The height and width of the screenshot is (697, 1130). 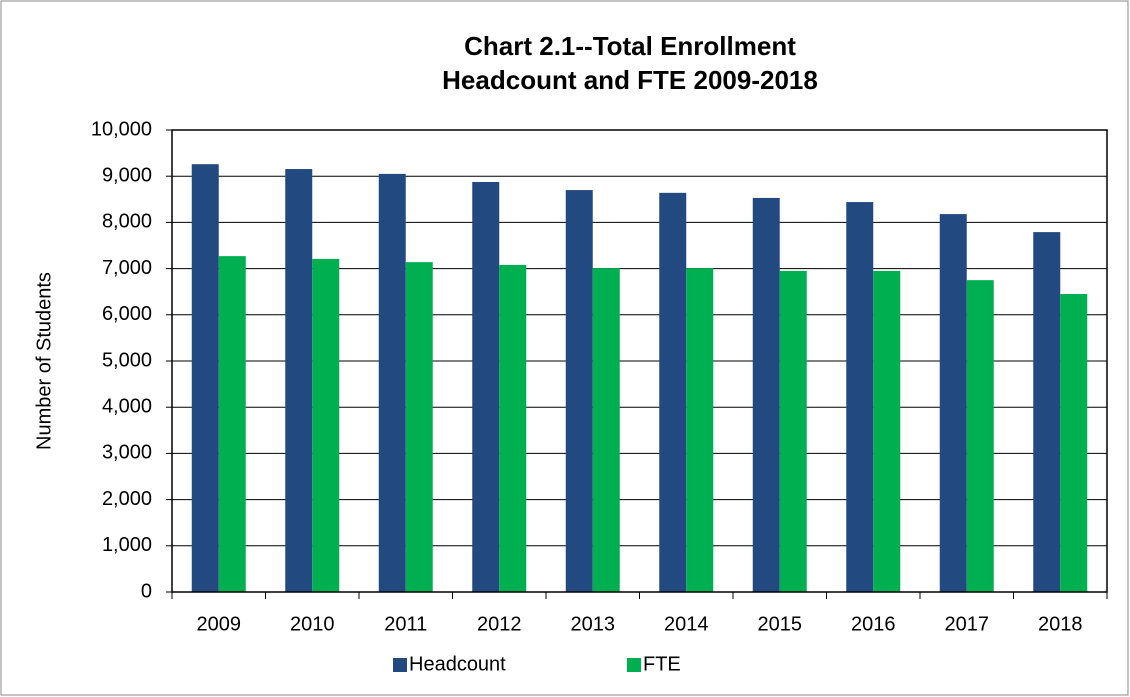 What do you see at coordinates (127, 360) in the screenshot?
I see `y-tick-label: 5,000` at bounding box center [127, 360].